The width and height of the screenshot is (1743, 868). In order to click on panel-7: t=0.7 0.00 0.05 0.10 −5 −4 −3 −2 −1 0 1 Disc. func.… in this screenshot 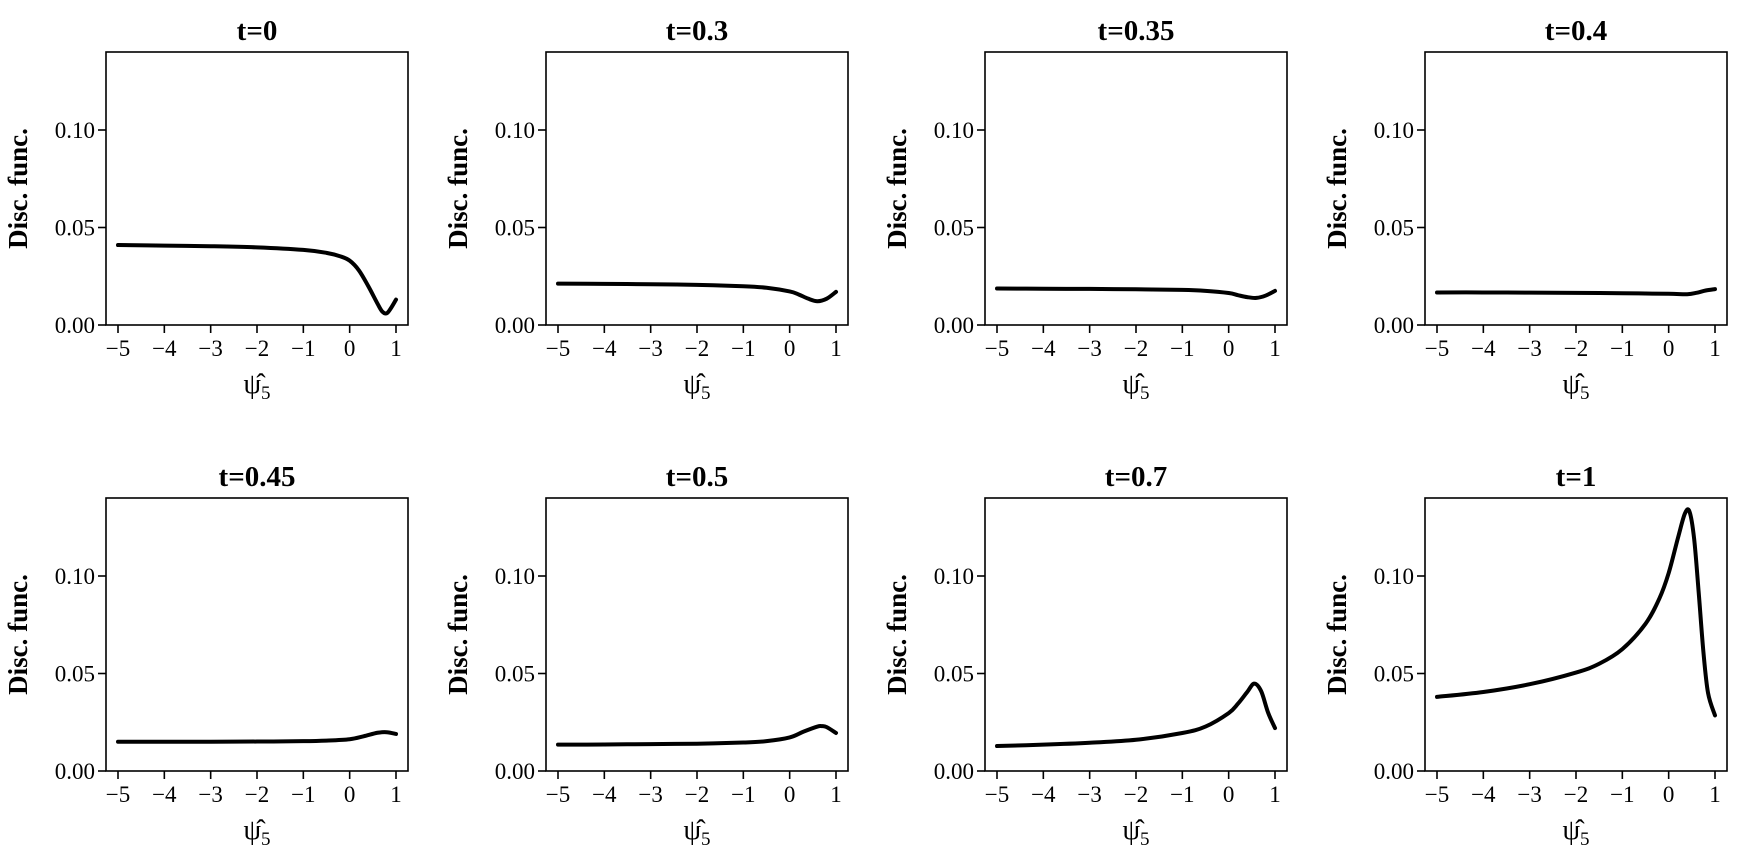, I will do `click(1085, 655)`.